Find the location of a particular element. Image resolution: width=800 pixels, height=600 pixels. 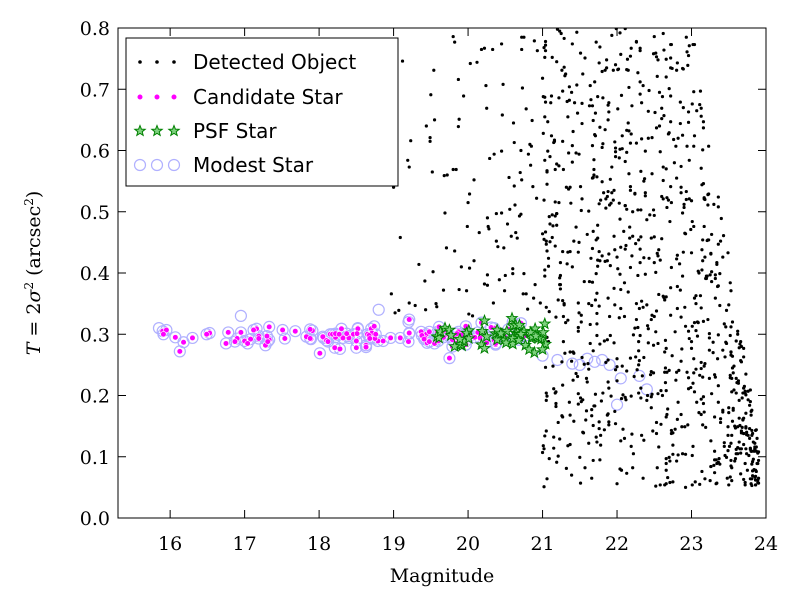

y-tick-label: 0.7 is located at coordinates (95, 90).